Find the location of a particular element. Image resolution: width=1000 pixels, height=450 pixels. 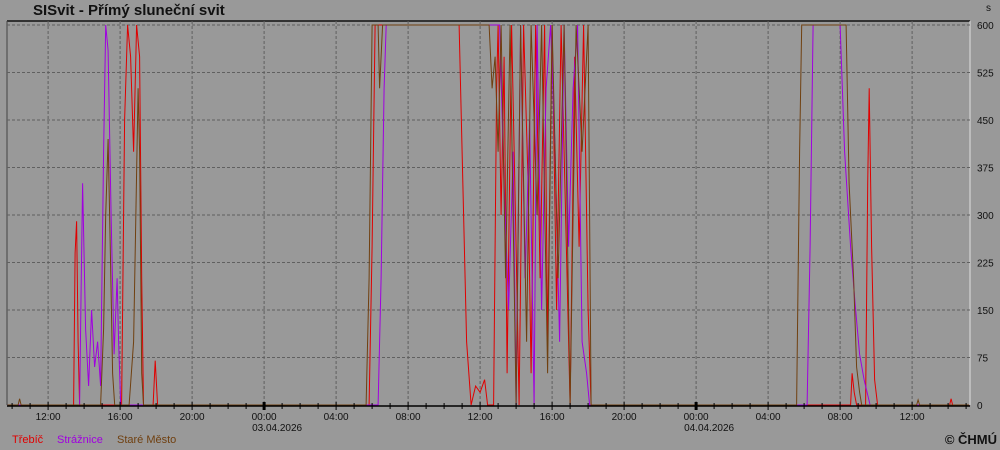

legend-item-trebic: Třebíč is located at coordinates (28, 440).